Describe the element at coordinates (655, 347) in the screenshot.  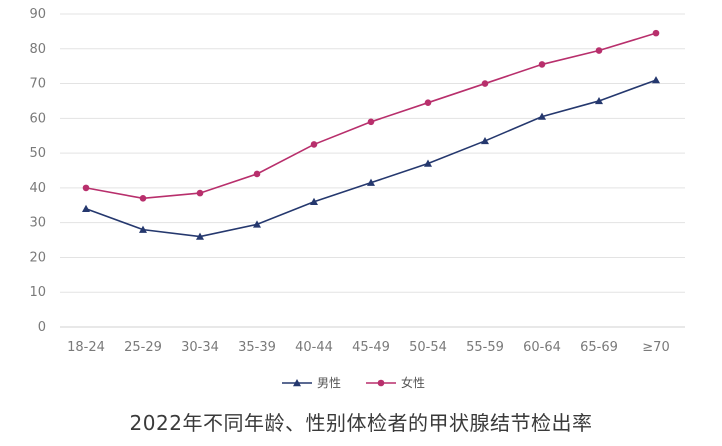
I see `x-tick-label: ≥70` at that location.